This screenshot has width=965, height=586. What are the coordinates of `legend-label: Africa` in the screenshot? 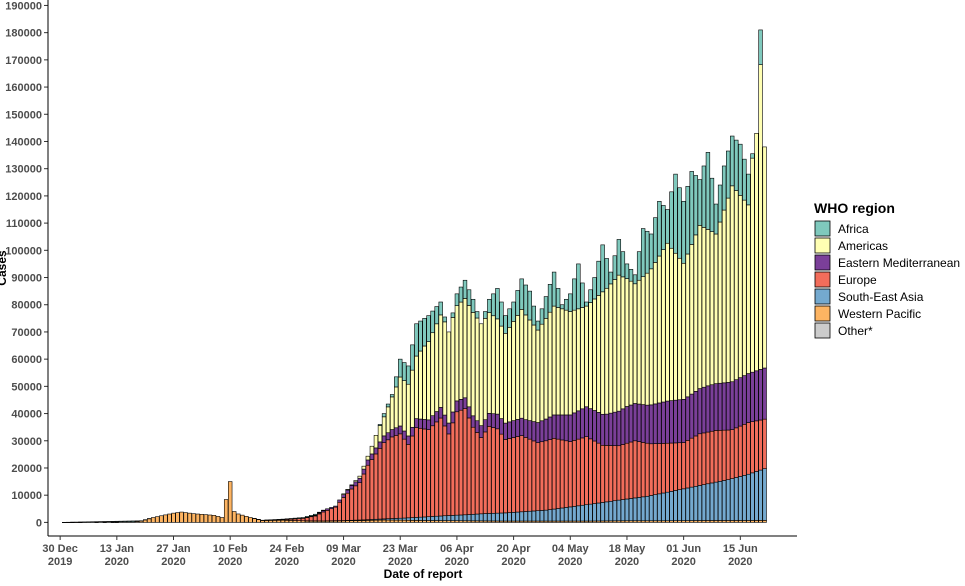 It's located at (853, 229).